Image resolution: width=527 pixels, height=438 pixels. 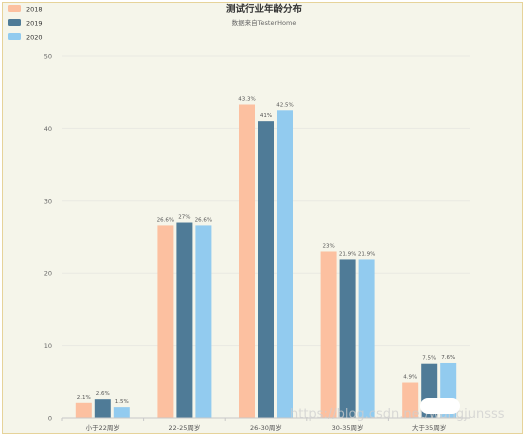 What do you see at coordinates (284, 105) in the screenshot?
I see `data-label: 42.5%` at bounding box center [284, 105].